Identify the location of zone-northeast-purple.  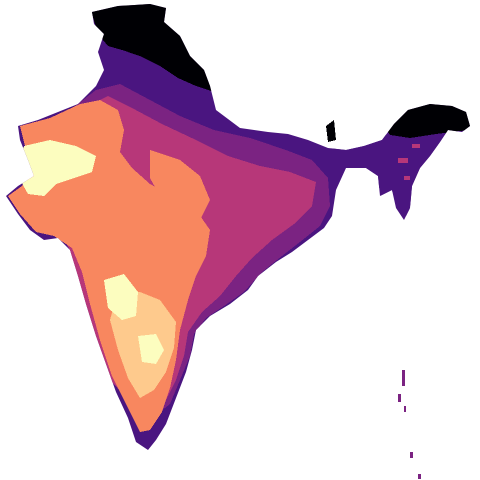
(391, 175).